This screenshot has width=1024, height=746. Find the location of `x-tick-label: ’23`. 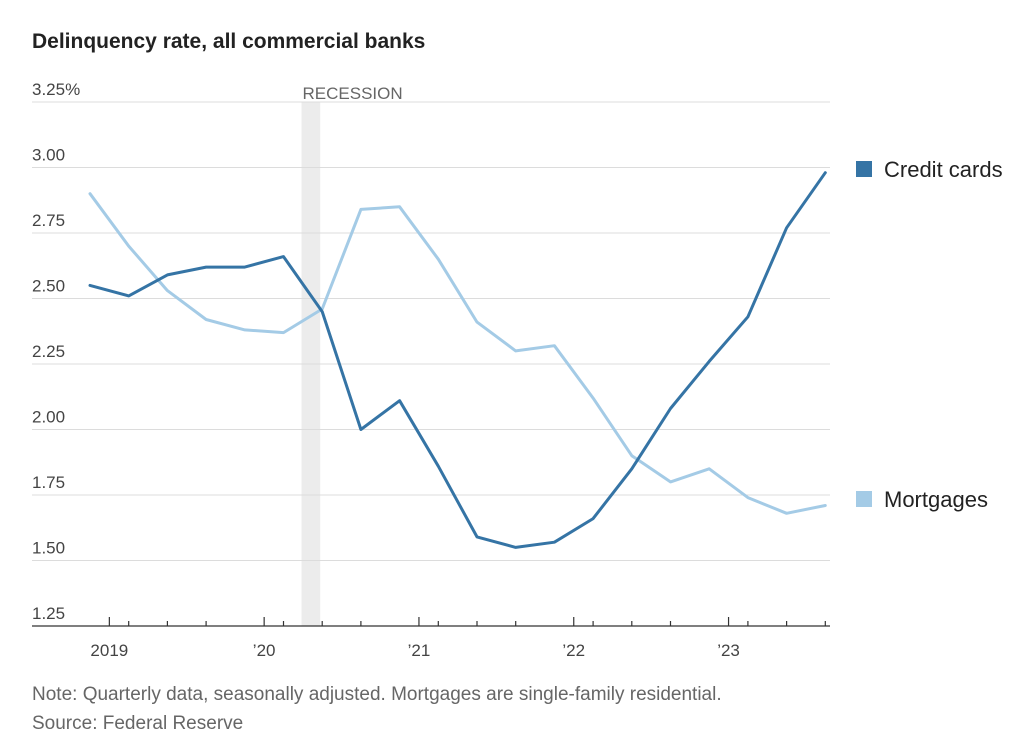

x-tick-label: ’23 is located at coordinates (728, 650).